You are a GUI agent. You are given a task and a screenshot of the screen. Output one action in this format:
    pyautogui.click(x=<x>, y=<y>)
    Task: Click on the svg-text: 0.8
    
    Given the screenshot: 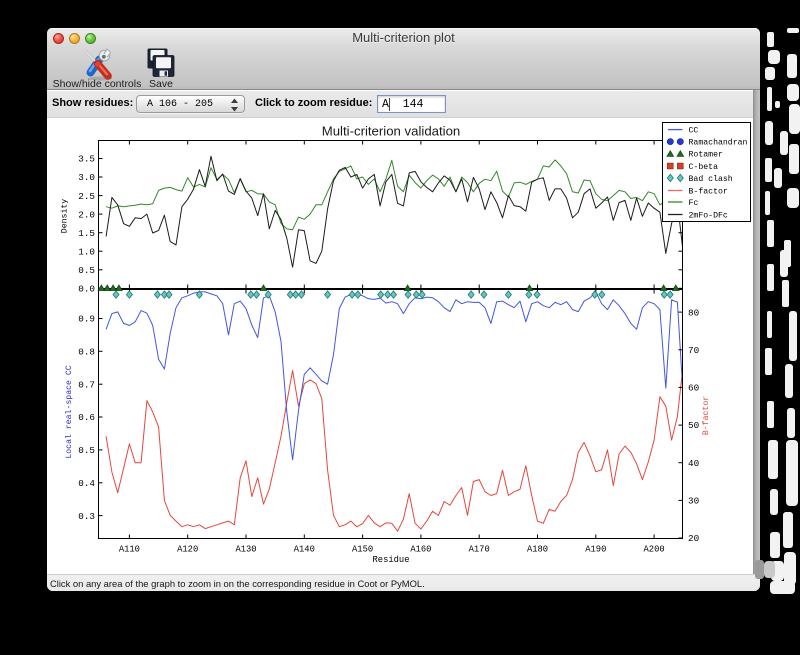 What is the action you would take?
    pyautogui.click(x=86, y=352)
    